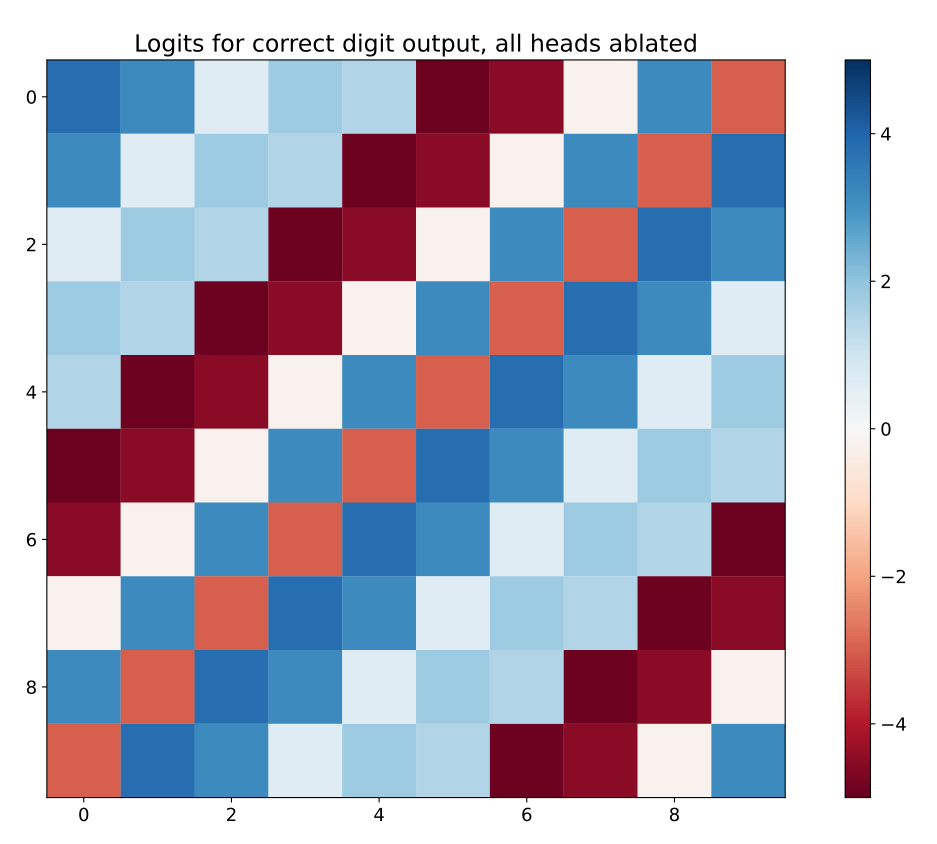 This screenshot has width=937, height=844. What do you see at coordinates (31, 392) in the screenshot?
I see `y-tick-label: 4` at bounding box center [31, 392].